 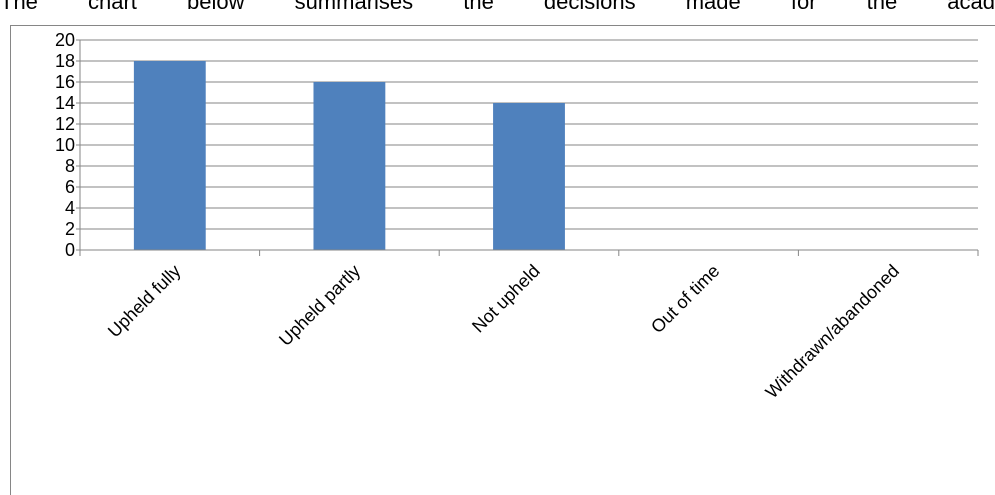 What do you see at coordinates (65, 61) in the screenshot?
I see `y-tick-label: 18` at bounding box center [65, 61].